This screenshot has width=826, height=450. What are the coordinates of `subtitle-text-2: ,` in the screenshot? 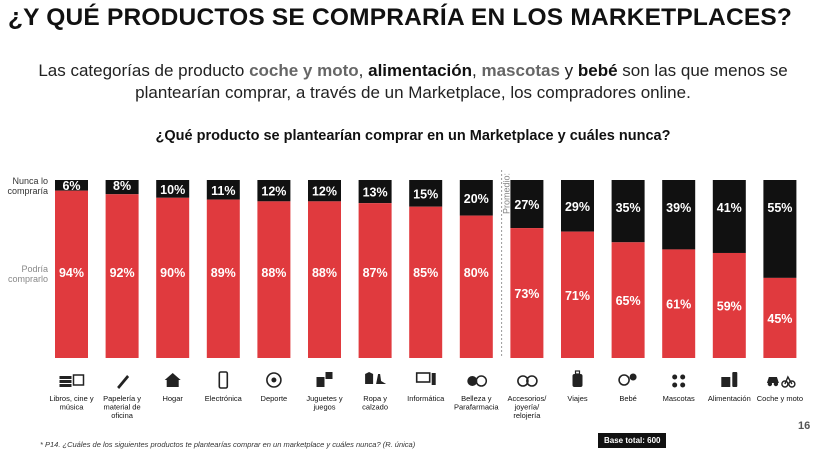 It's located at (363, 70).